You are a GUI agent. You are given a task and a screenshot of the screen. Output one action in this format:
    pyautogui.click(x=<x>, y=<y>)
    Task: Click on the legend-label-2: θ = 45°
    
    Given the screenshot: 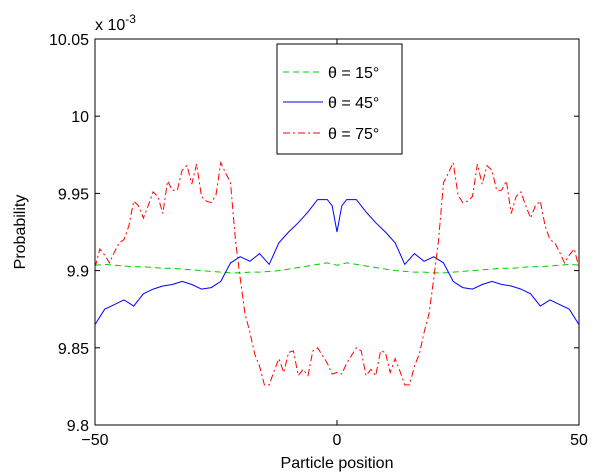 What is the action you would take?
    pyautogui.click(x=353, y=103)
    